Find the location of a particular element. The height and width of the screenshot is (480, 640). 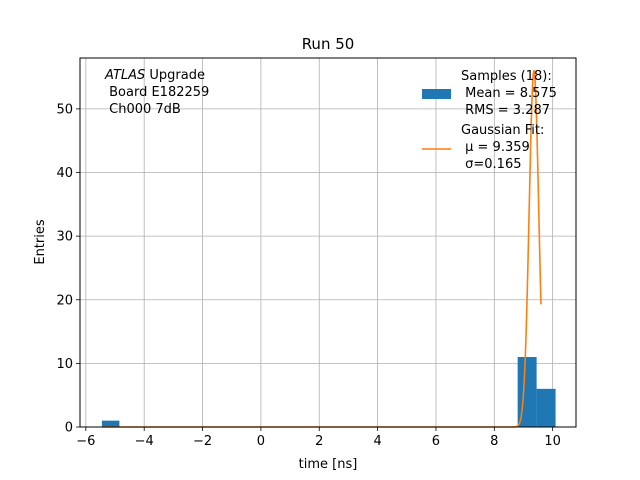

annotation-atlas-italic: ATLAS is located at coordinates (124, 75).